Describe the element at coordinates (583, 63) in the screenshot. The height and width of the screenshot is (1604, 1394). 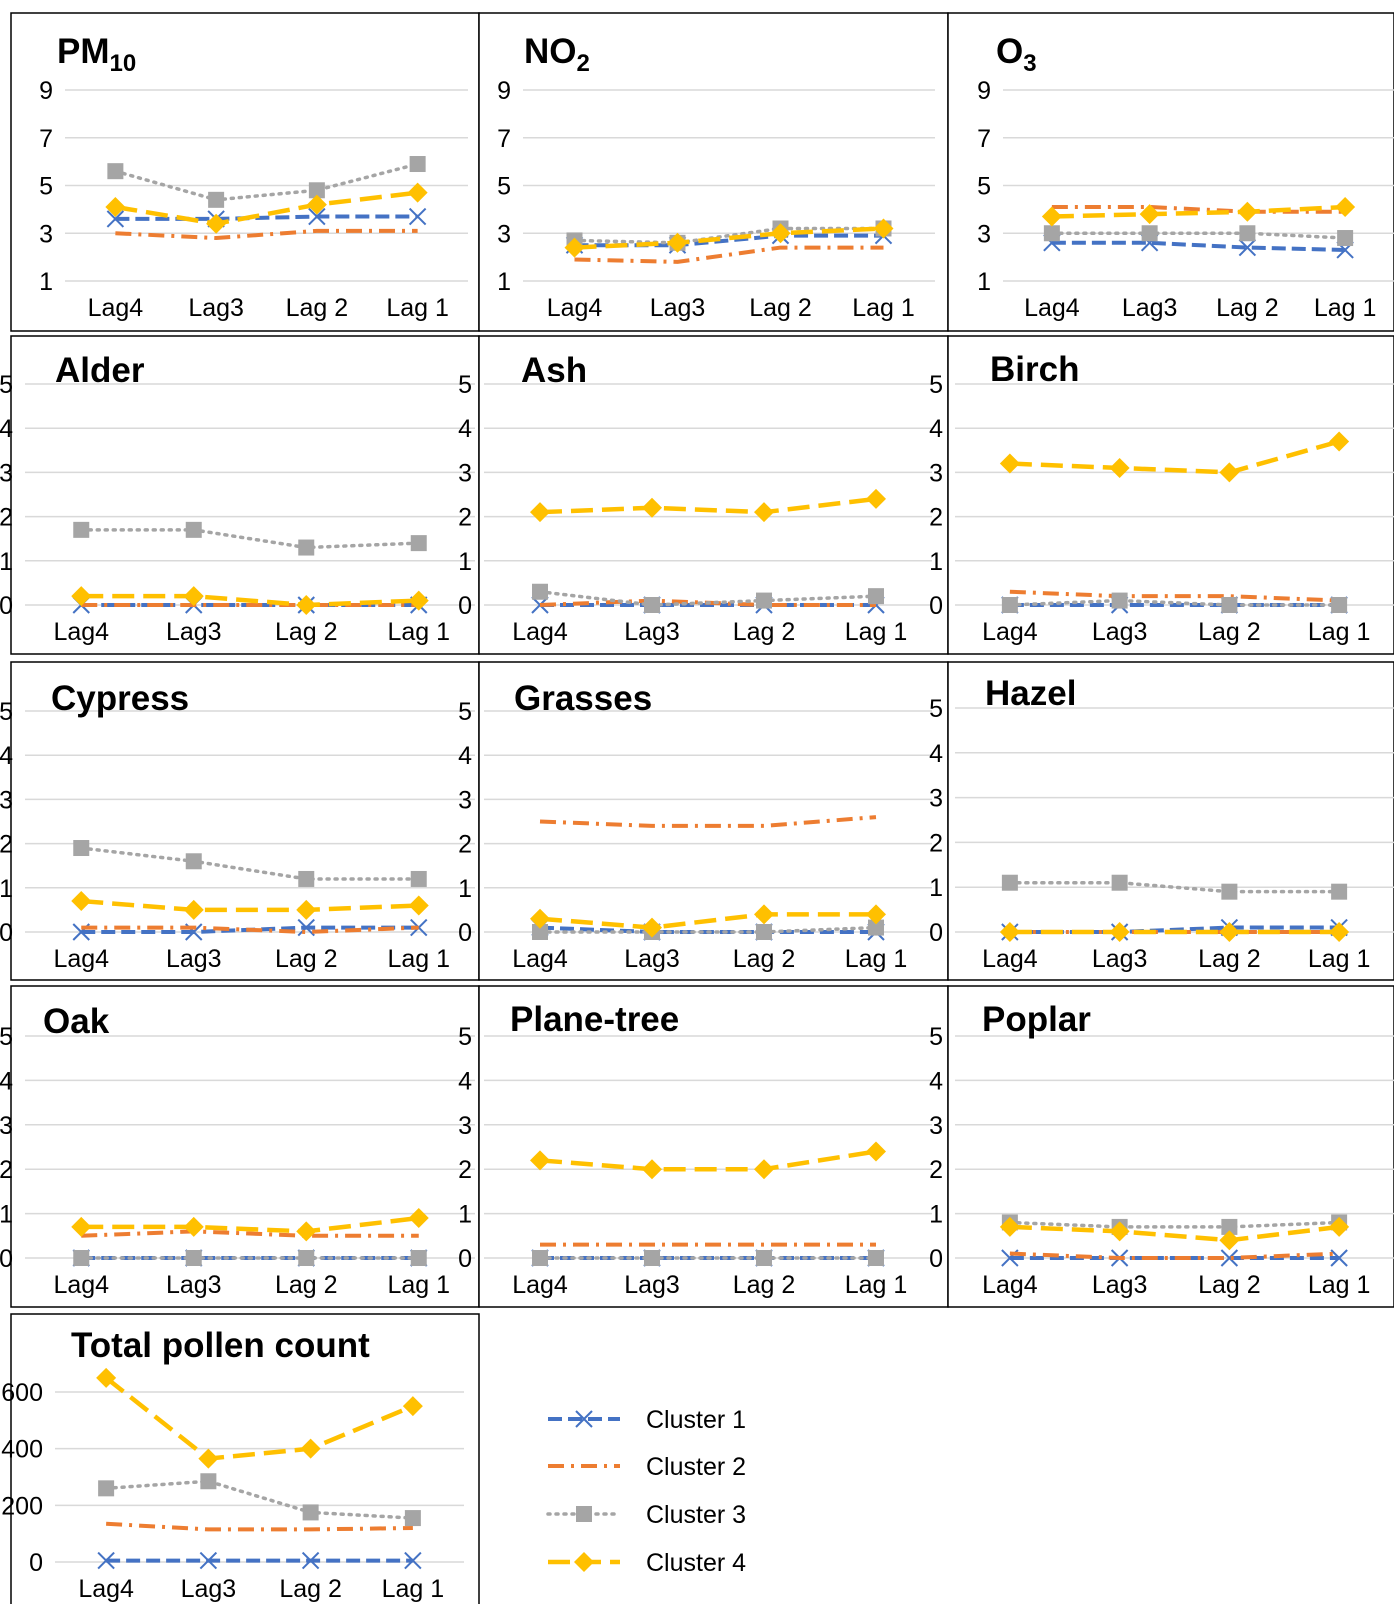
I see `chart-title-subscript: 2` at that location.